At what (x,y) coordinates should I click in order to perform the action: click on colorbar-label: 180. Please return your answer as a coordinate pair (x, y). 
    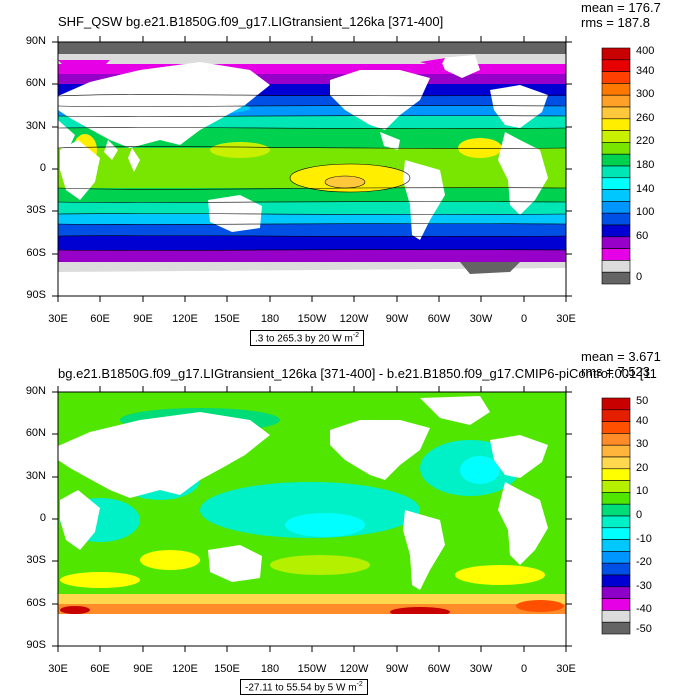
    Looking at the image, I should click on (645, 165).